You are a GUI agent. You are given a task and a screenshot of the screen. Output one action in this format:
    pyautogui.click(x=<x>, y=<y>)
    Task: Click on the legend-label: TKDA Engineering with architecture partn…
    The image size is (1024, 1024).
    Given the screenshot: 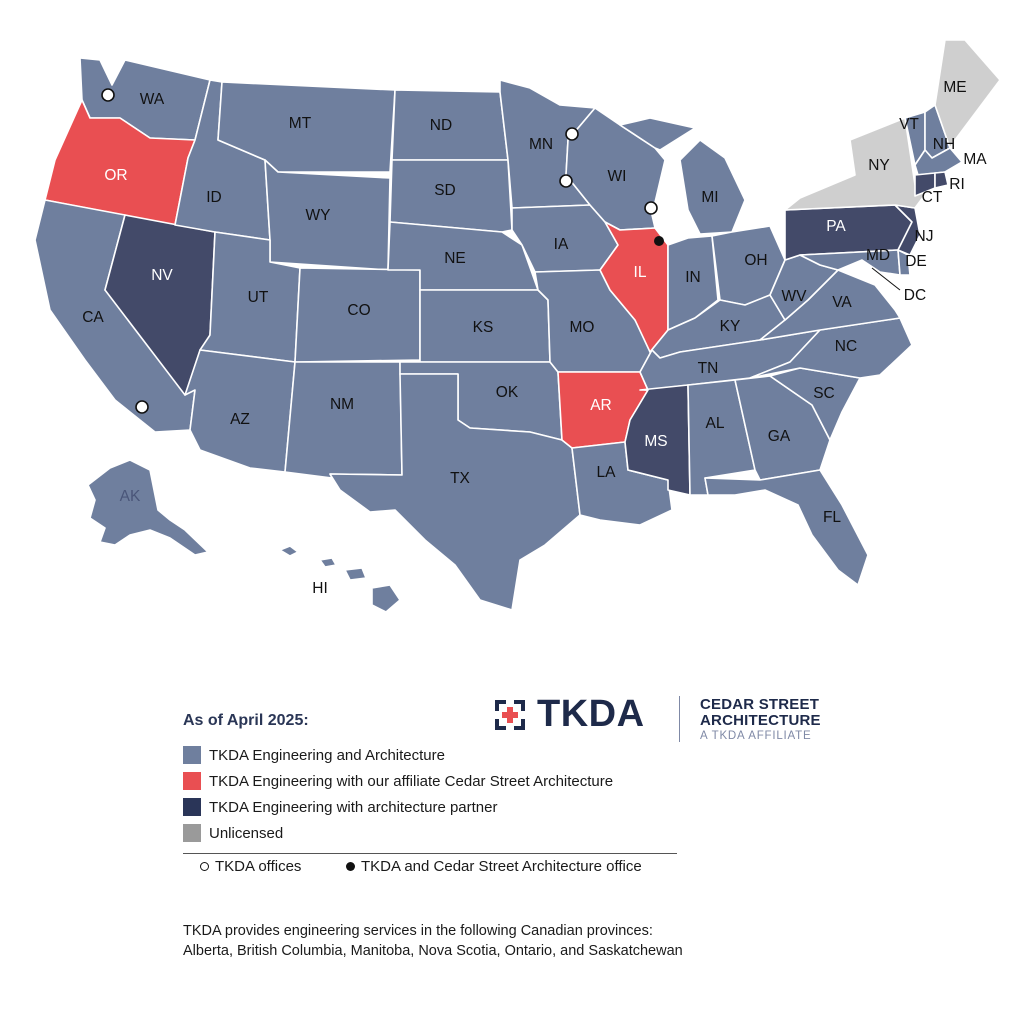 What is the action you would take?
    pyautogui.click(x=353, y=807)
    